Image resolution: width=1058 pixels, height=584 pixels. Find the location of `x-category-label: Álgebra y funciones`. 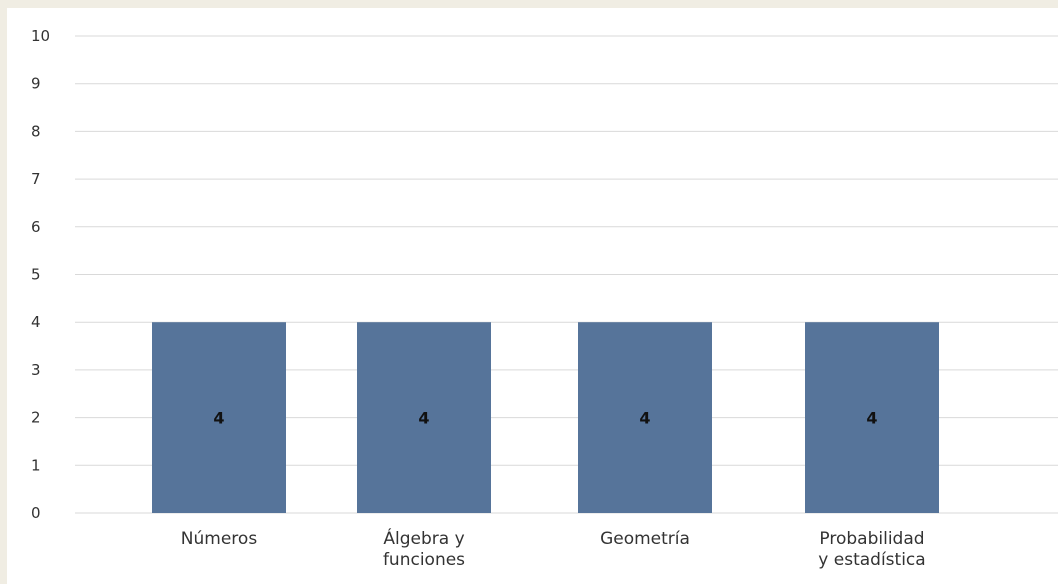

x-category-label: Álgebra y funciones is located at coordinates (424, 548).